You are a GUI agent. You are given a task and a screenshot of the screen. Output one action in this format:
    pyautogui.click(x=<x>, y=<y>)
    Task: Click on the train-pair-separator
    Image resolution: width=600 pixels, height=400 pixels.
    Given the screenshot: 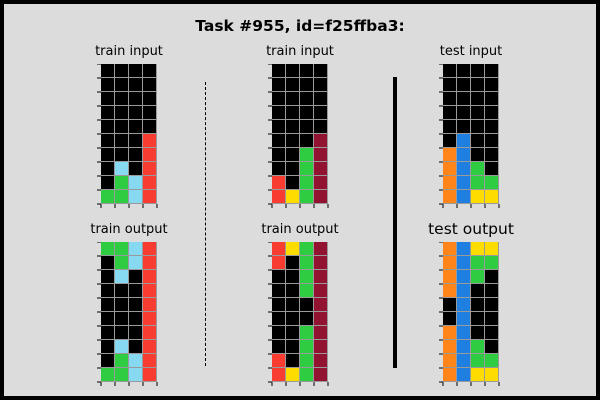 What is the action you would take?
    pyautogui.click(x=205, y=224)
    